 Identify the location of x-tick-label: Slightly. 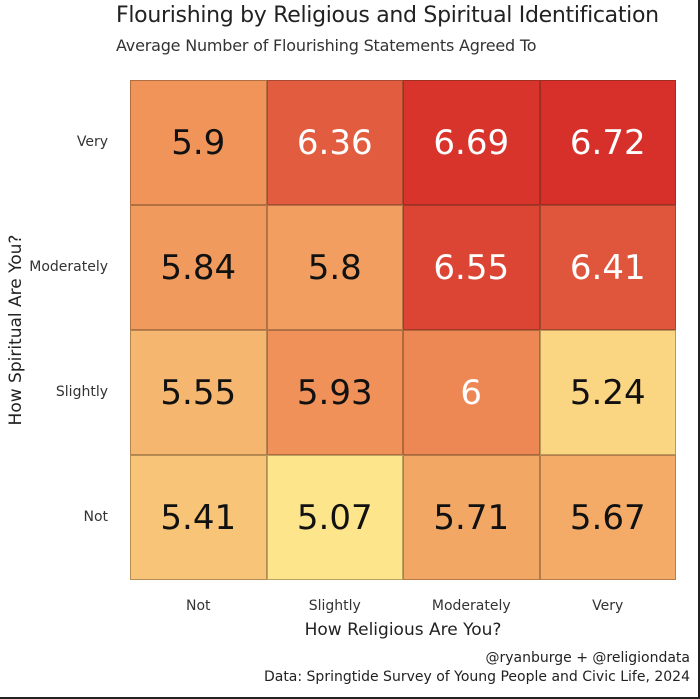
(334, 606).